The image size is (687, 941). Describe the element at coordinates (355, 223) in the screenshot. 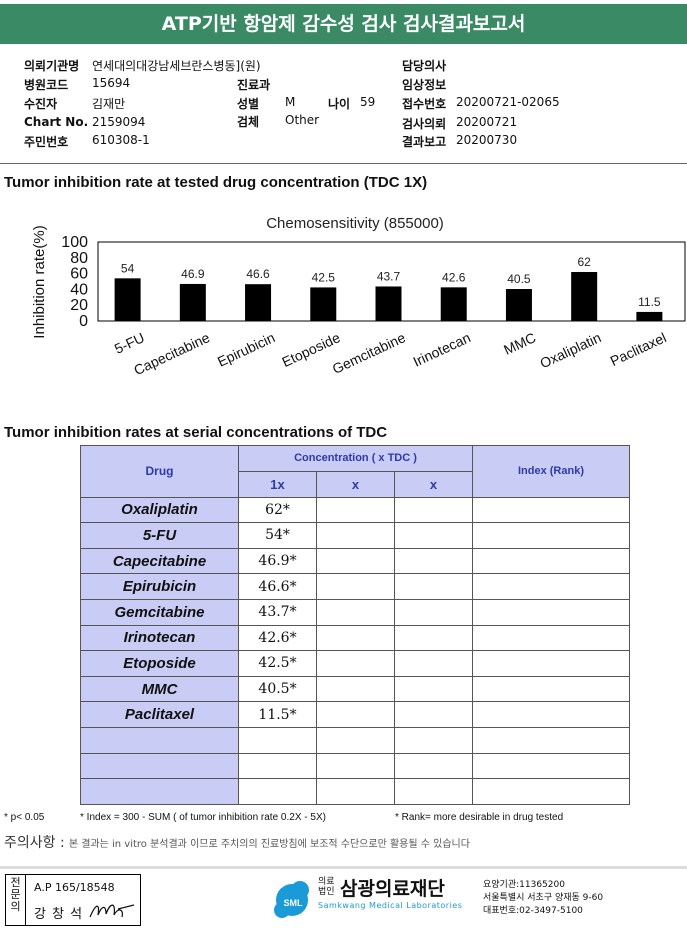

I see `chart-title: Chemosensitivity (855000)` at that location.